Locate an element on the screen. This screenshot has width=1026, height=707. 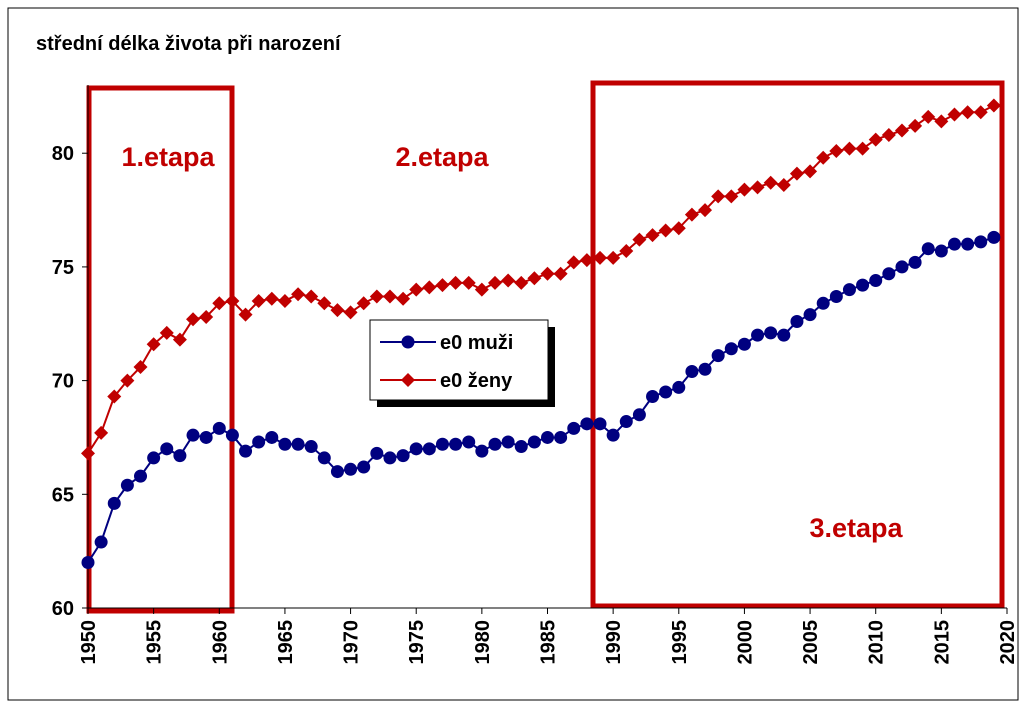
x-tick-label: 2005 is located at coordinates (811, 642).